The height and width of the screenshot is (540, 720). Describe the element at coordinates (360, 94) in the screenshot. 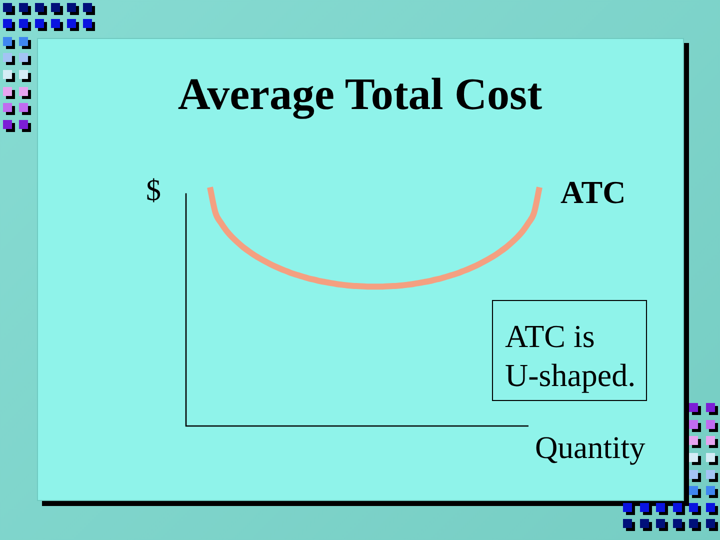

I see `chart-title: Average Total Cost` at that location.